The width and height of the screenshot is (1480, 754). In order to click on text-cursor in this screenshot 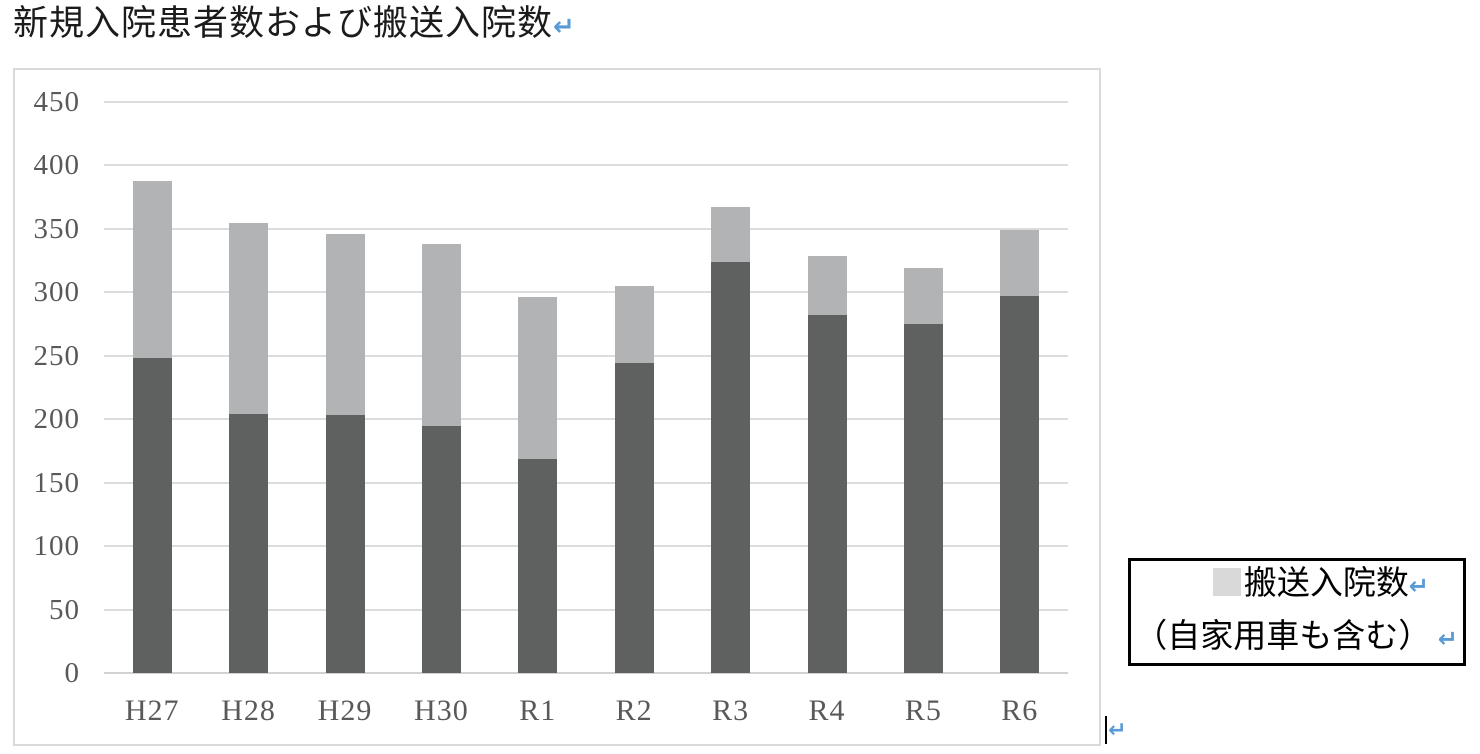, I will do `click(1106, 730)`.